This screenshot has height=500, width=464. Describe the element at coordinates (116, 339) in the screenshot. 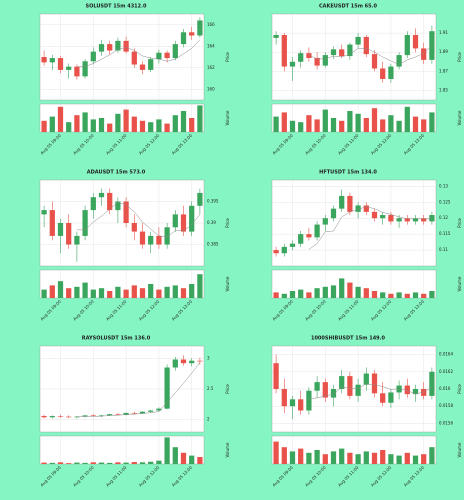

I see `chart-title: RAYSOLUSDT 15m 136.0` at that location.